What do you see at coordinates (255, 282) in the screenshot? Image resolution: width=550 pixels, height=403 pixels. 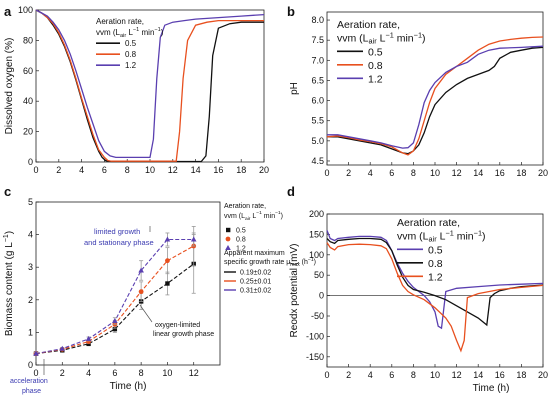 I see `rate-legend-value: 0.25±0.01` at bounding box center [255, 282].